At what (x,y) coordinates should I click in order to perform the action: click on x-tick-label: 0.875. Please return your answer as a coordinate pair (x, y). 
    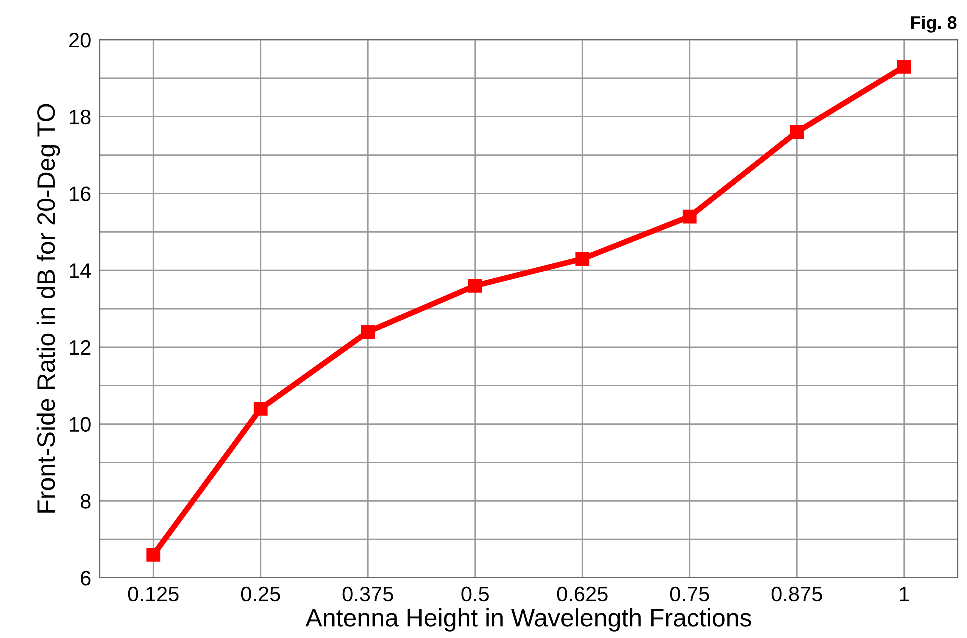
    Looking at the image, I should click on (797, 594).